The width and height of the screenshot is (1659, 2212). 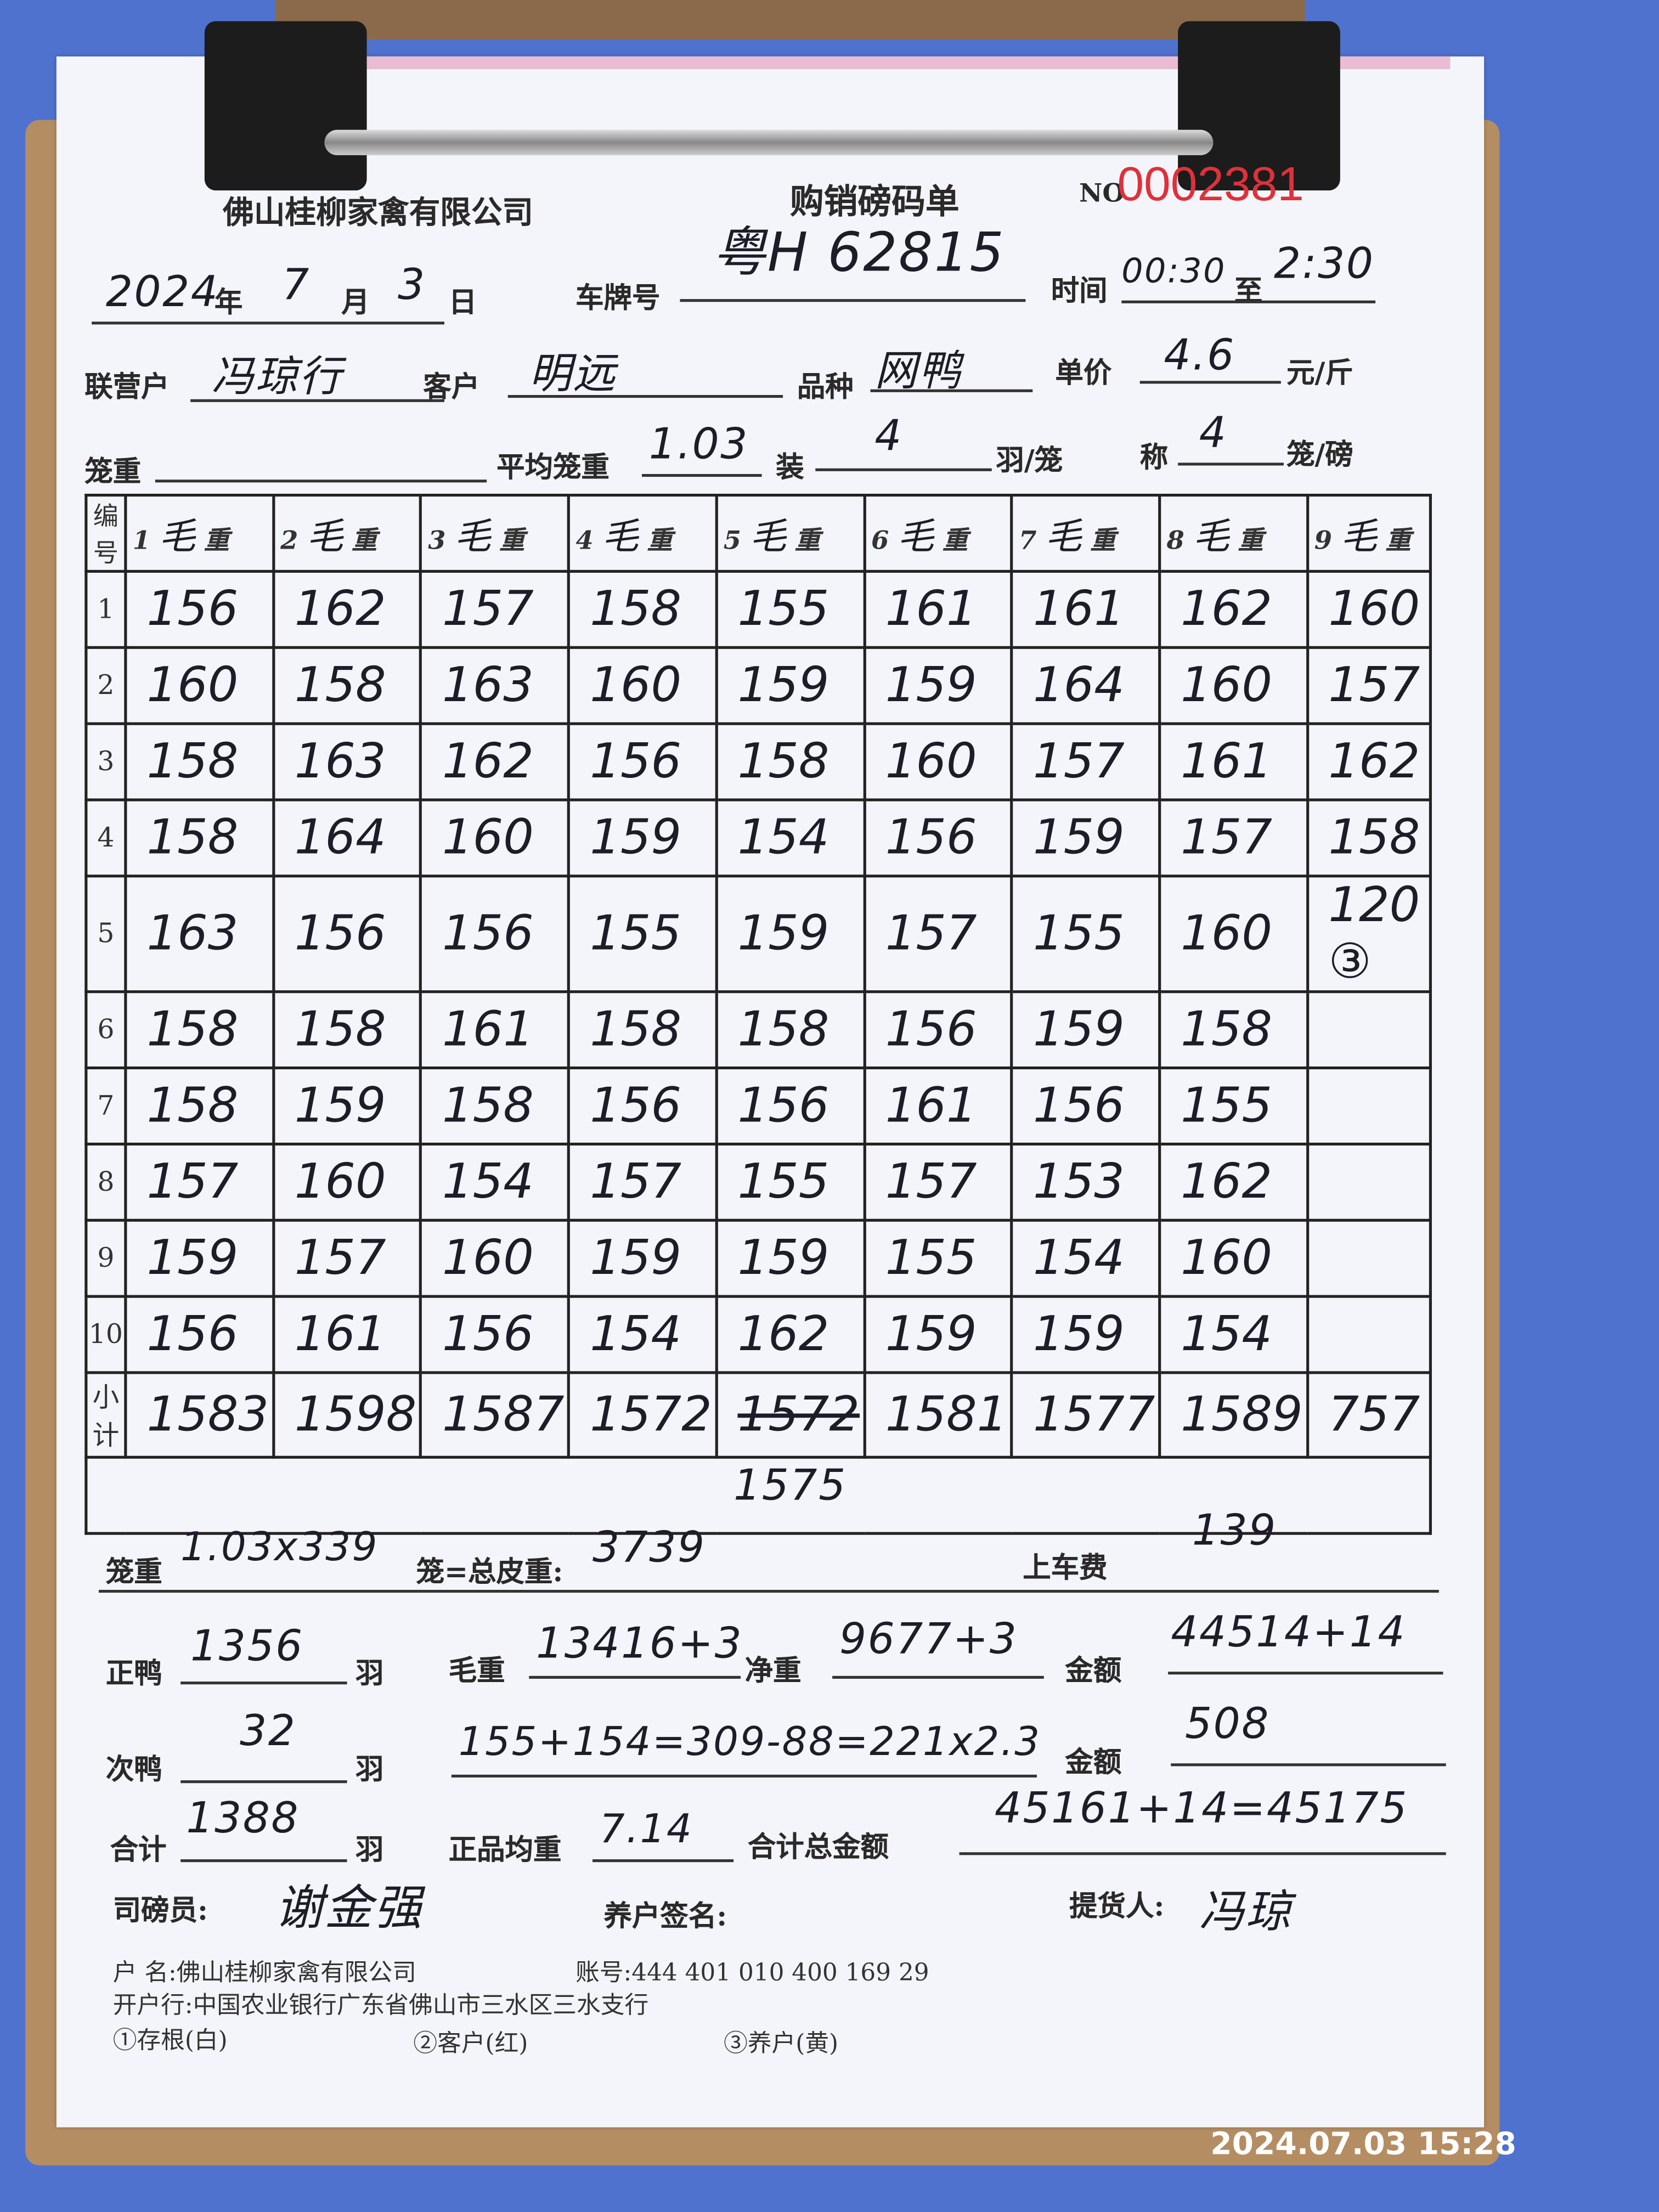 What do you see at coordinates (243, 1819) in the screenshot?
I see `total-value: 1388` at bounding box center [243, 1819].